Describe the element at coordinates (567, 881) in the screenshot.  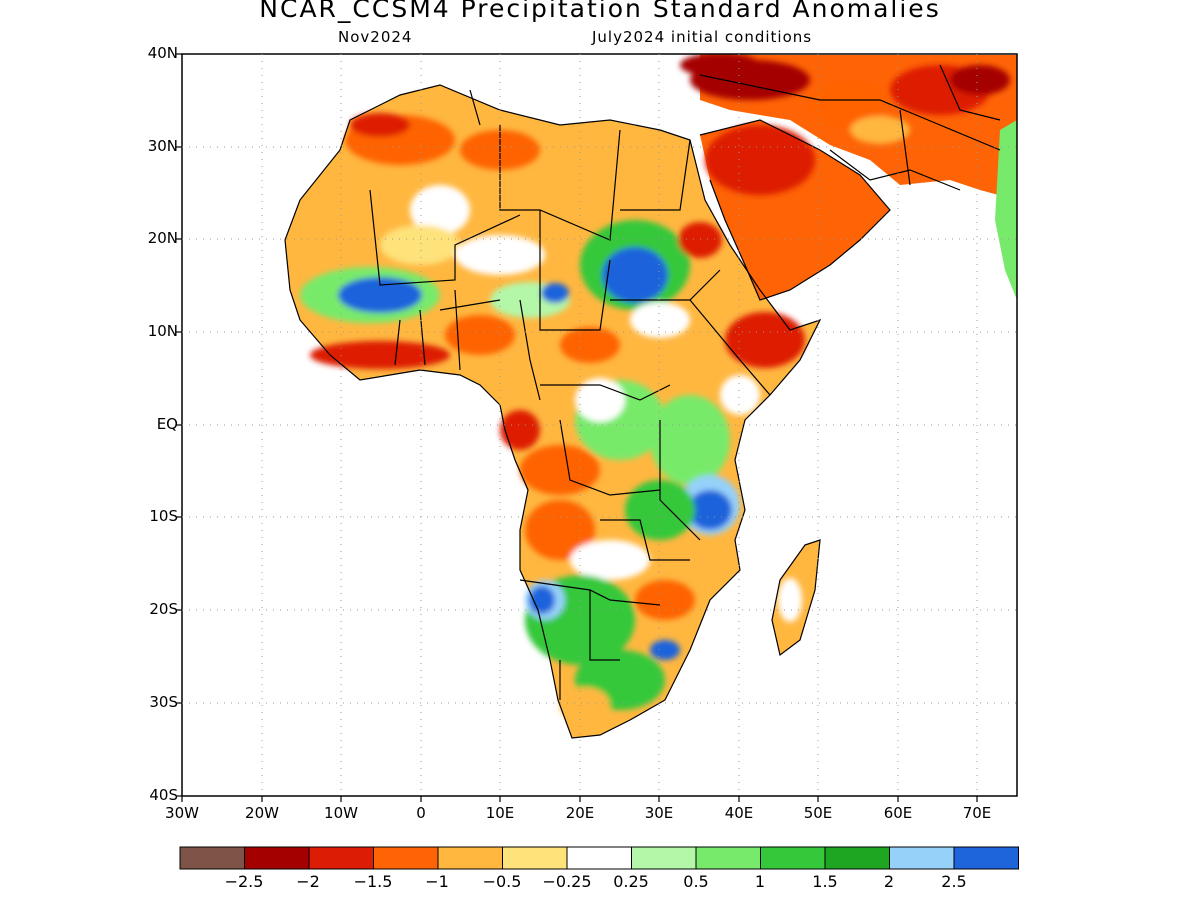
I see `colorbar-label: −0.25` at that location.